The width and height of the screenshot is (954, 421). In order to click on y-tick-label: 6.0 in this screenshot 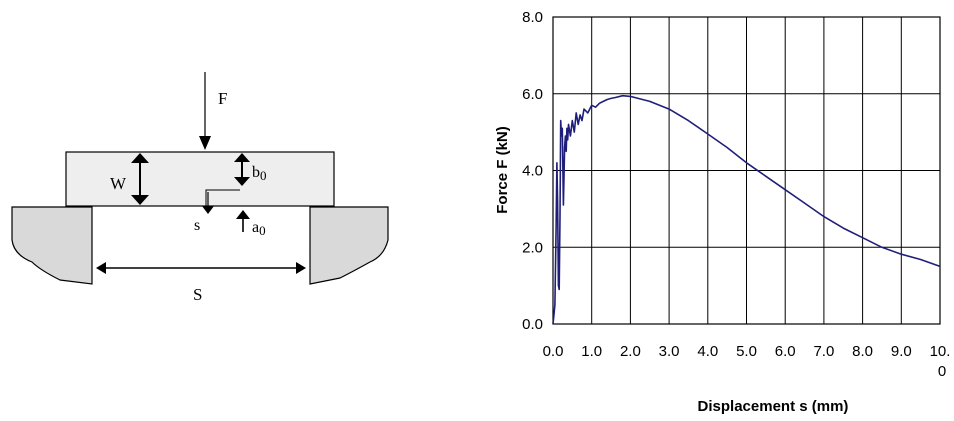, I will do `click(532, 94)`.